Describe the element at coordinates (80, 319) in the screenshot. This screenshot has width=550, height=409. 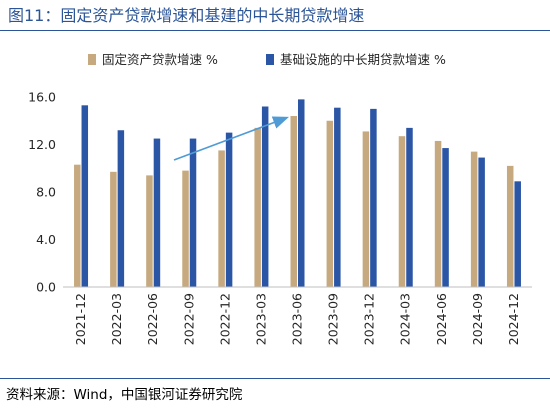
I see `x-tick-label: 2021-12` at that location.